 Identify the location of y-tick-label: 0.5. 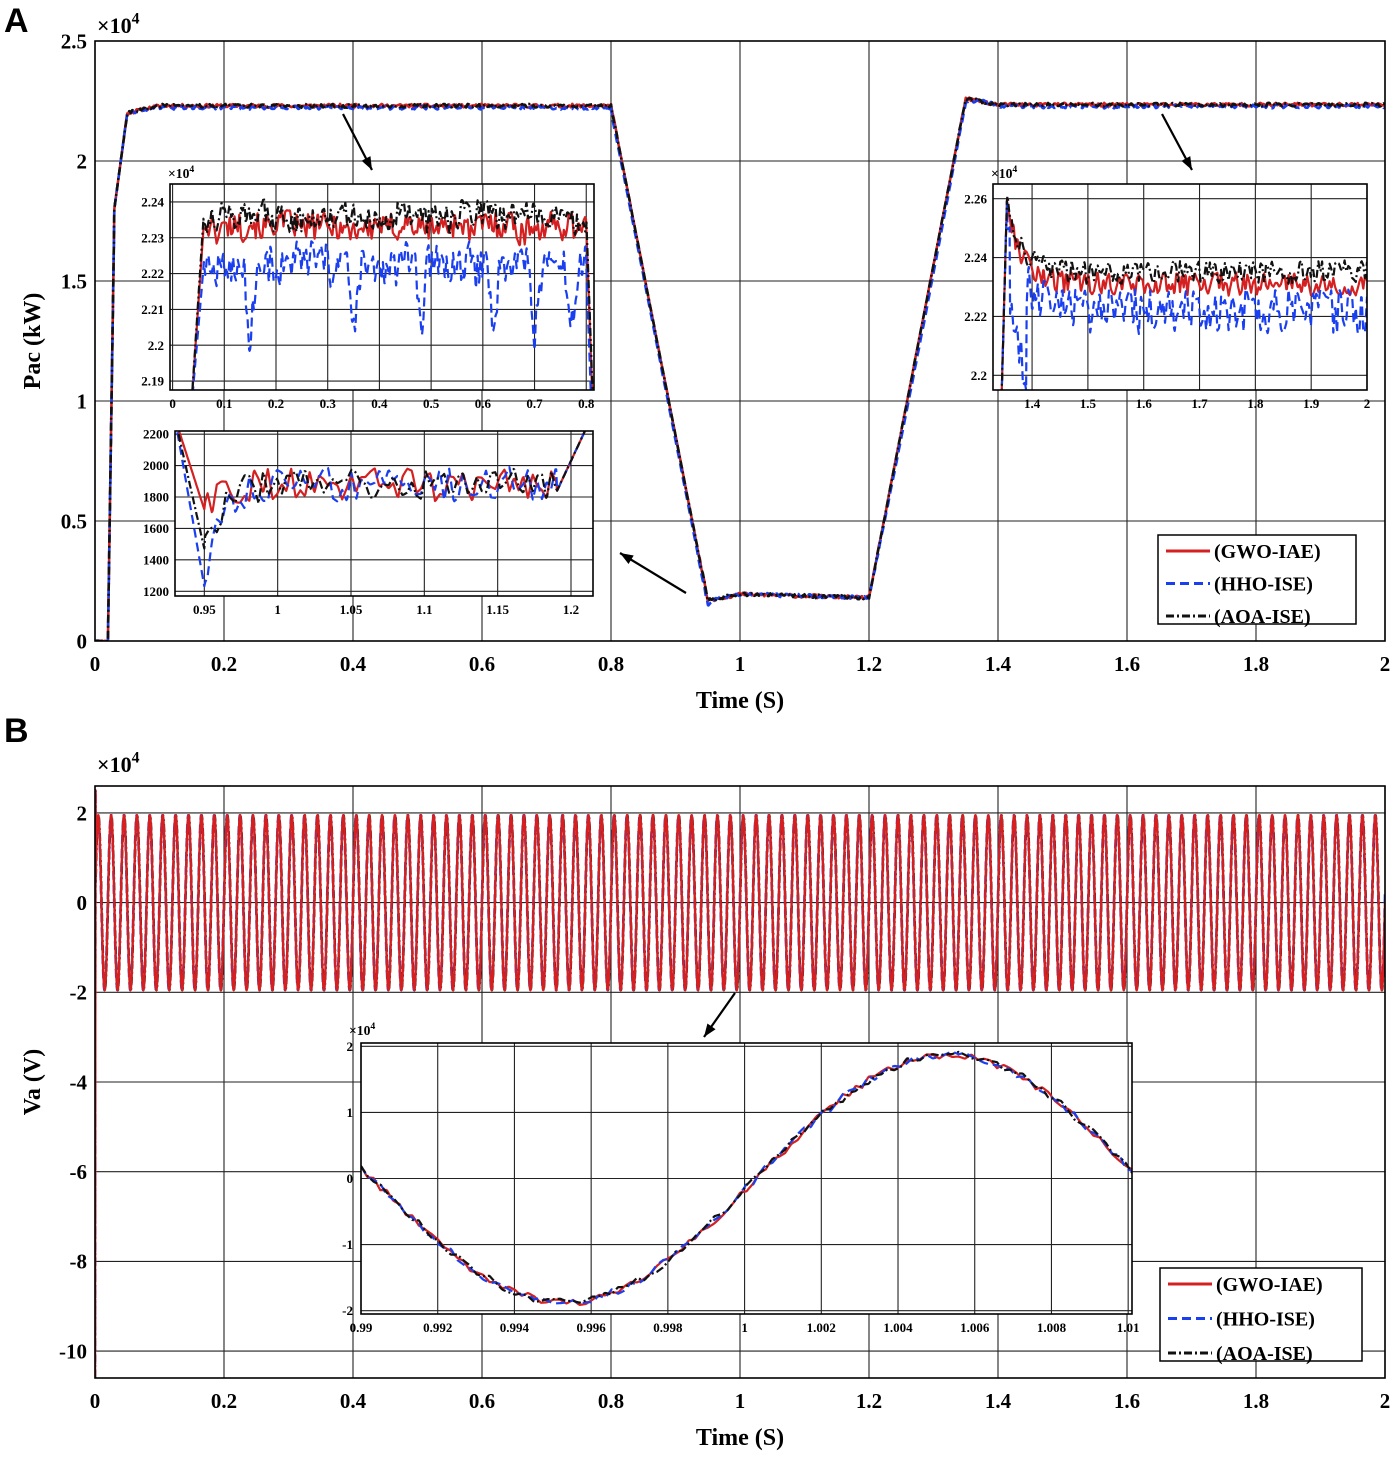
(74, 521).